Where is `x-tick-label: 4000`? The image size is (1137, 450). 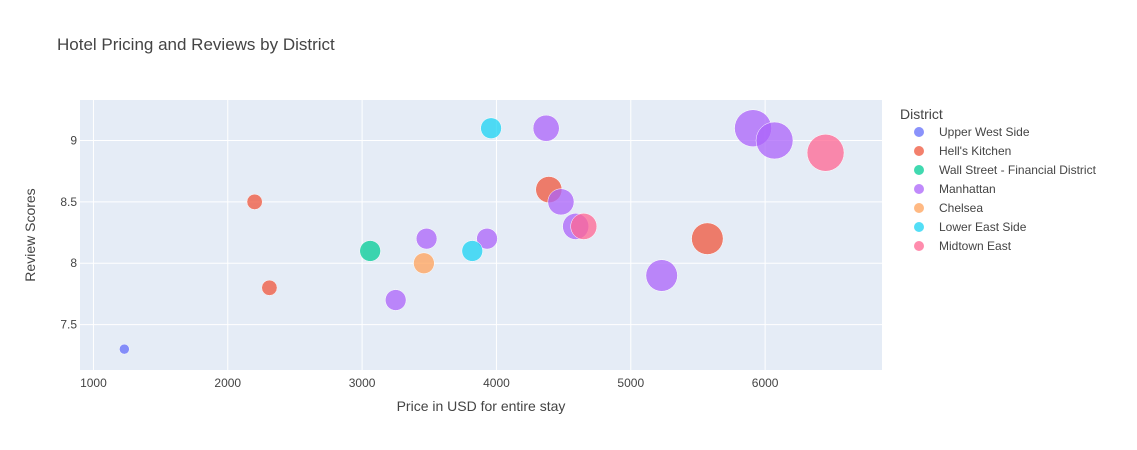
x-tick-label: 4000 is located at coordinates (496, 383).